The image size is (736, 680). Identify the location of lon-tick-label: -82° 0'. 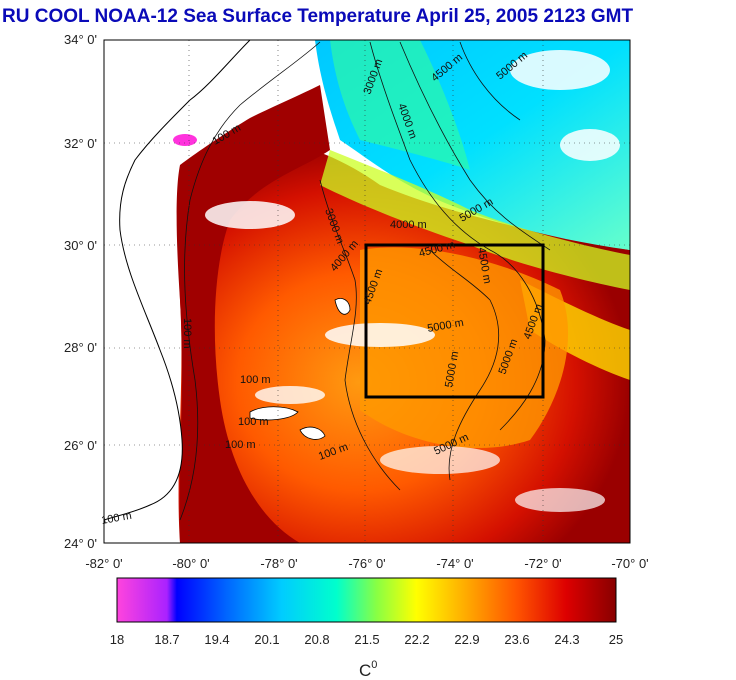
(103, 563).